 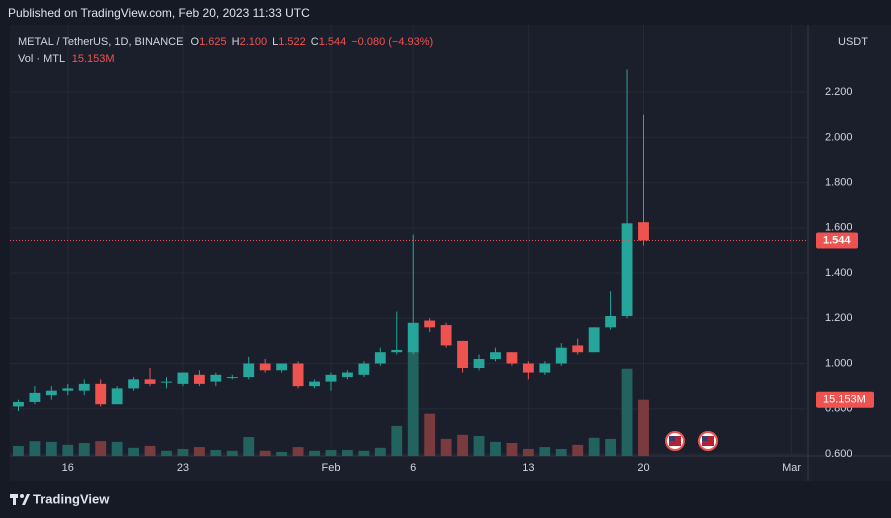 What do you see at coordinates (839, 318) in the screenshot?
I see `y-tick-label: 1.200` at bounding box center [839, 318].